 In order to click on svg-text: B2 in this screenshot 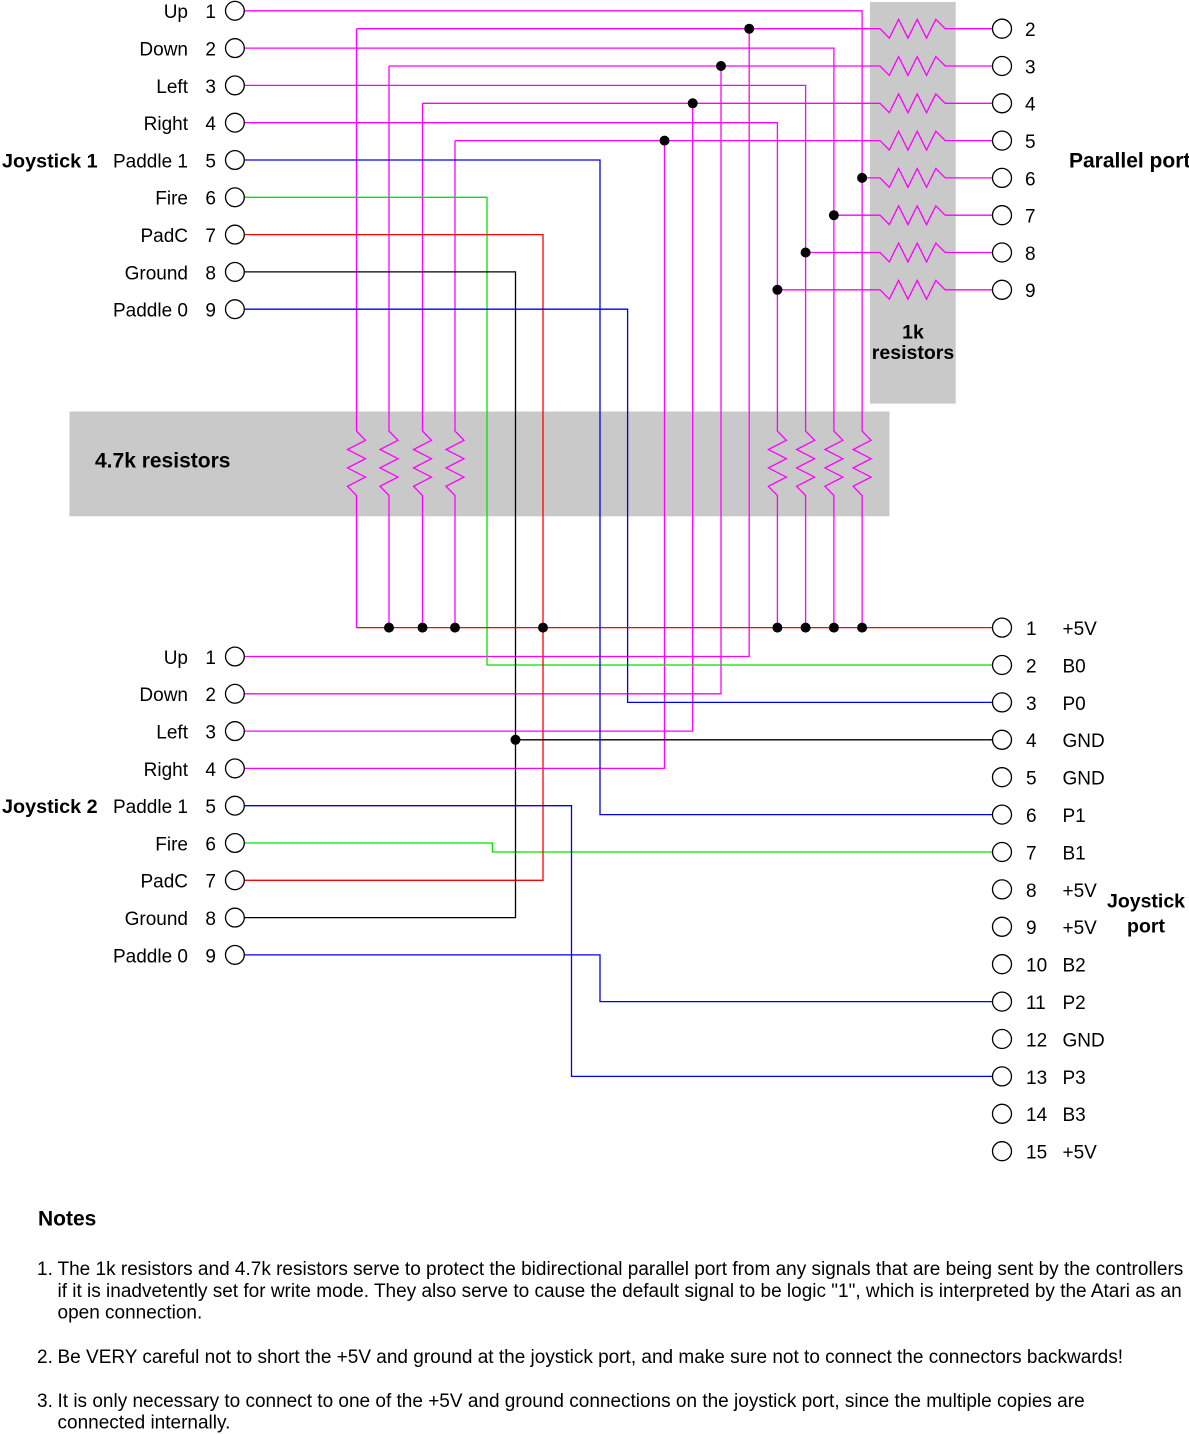, I will do `click(1074, 966)`.